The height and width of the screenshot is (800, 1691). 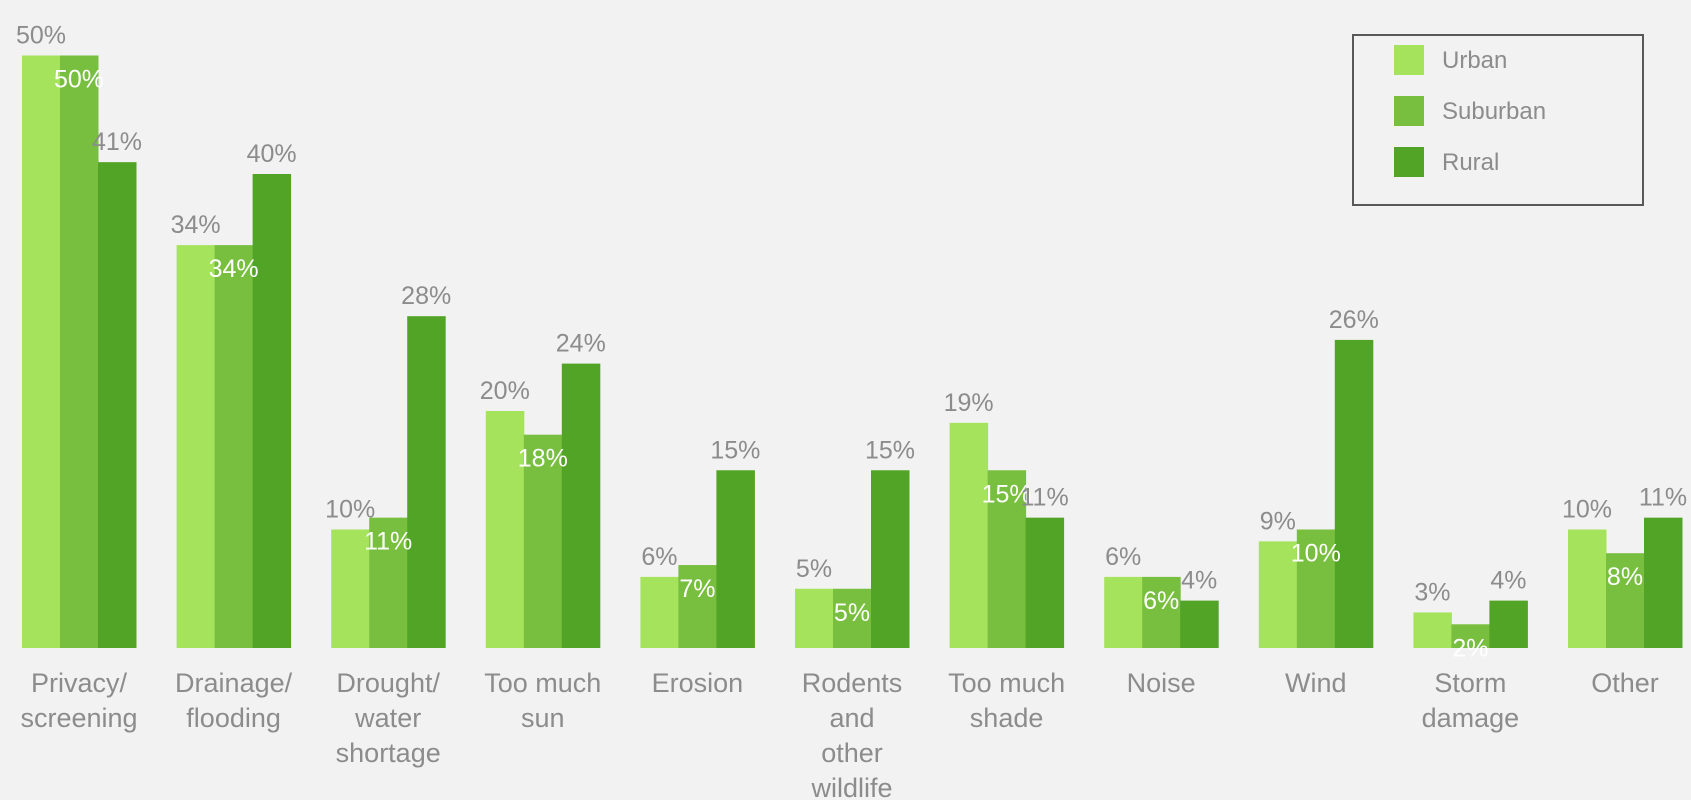 What do you see at coordinates (1663, 498) in the screenshot?
I see `value-label-rural-10: 11%` at bounding box center [1663, 498].